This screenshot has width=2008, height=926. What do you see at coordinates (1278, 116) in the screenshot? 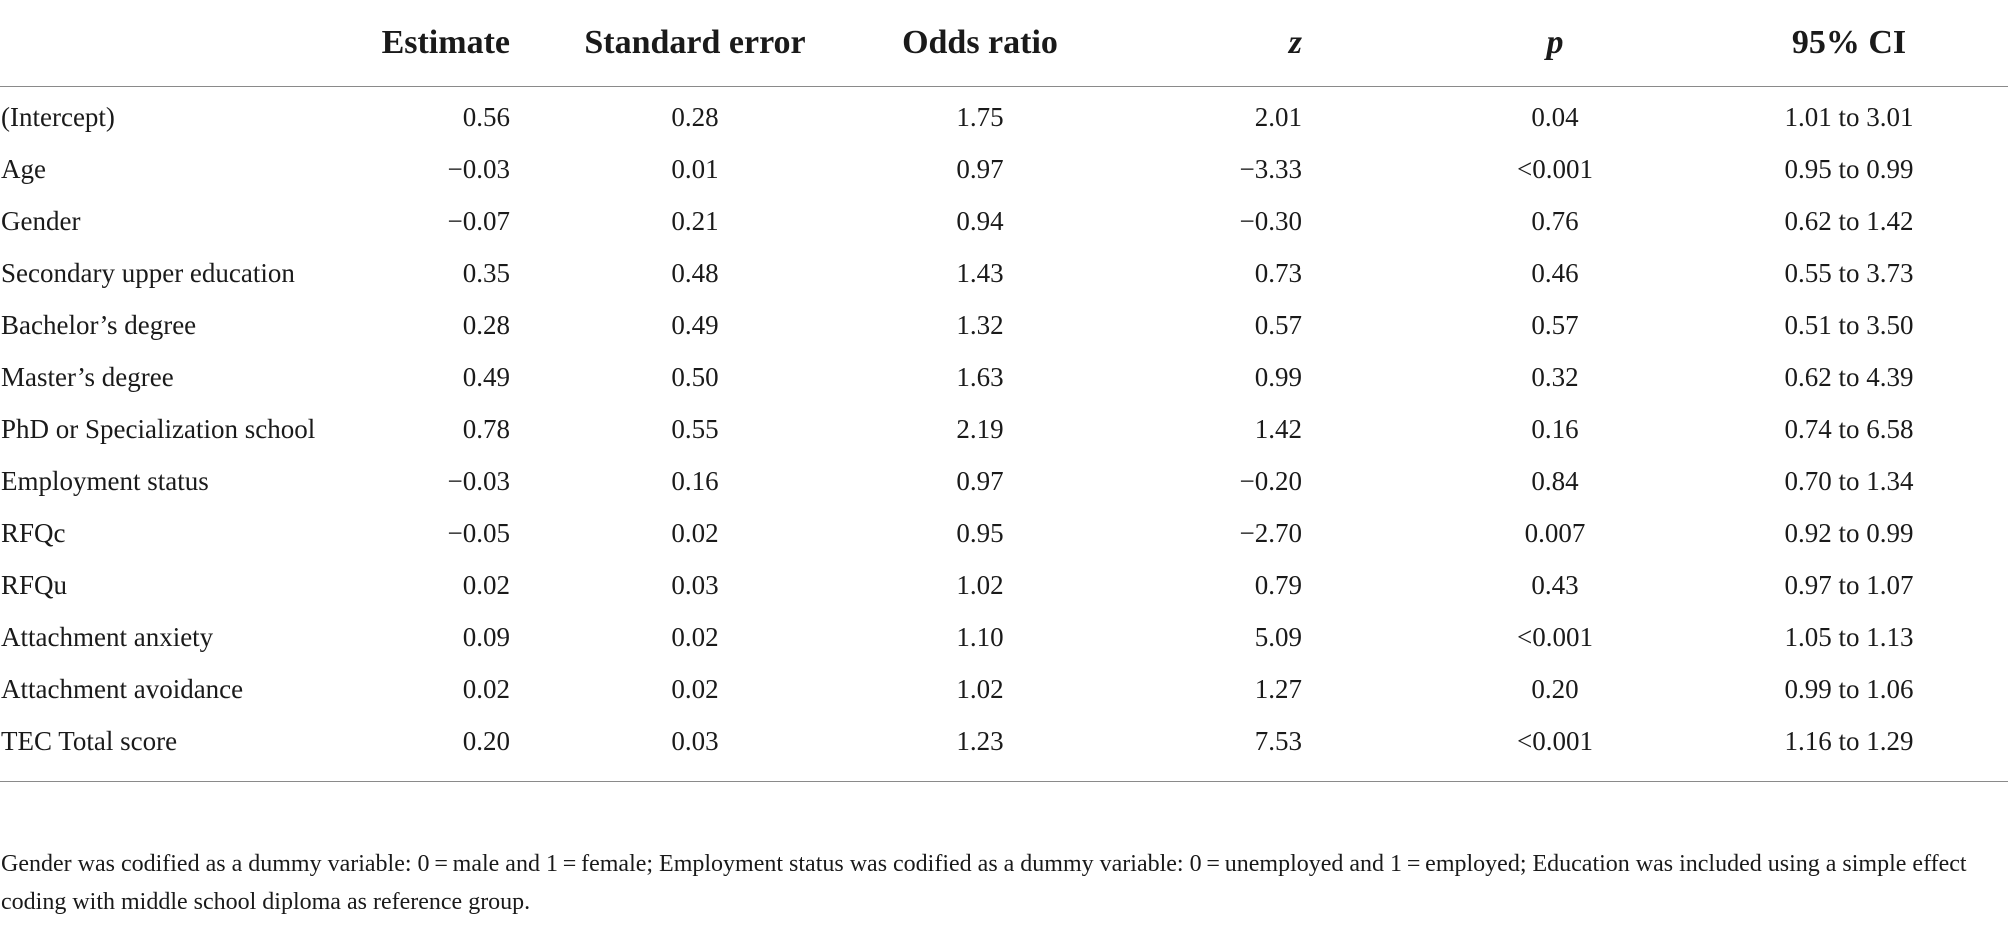
I see `z-cell: 2.01` at bounding box center [1278, 116].